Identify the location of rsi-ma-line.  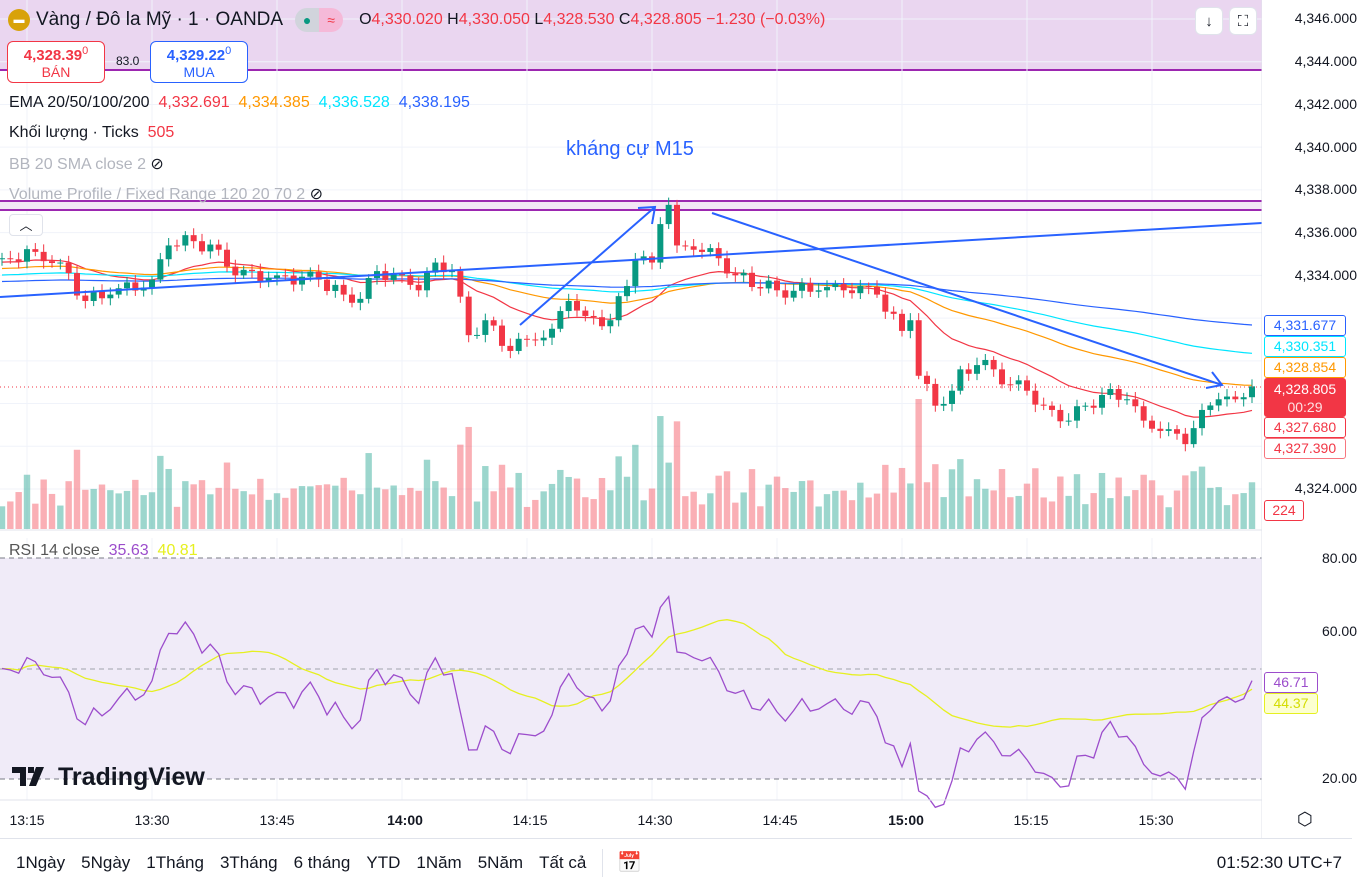
(627, 673).